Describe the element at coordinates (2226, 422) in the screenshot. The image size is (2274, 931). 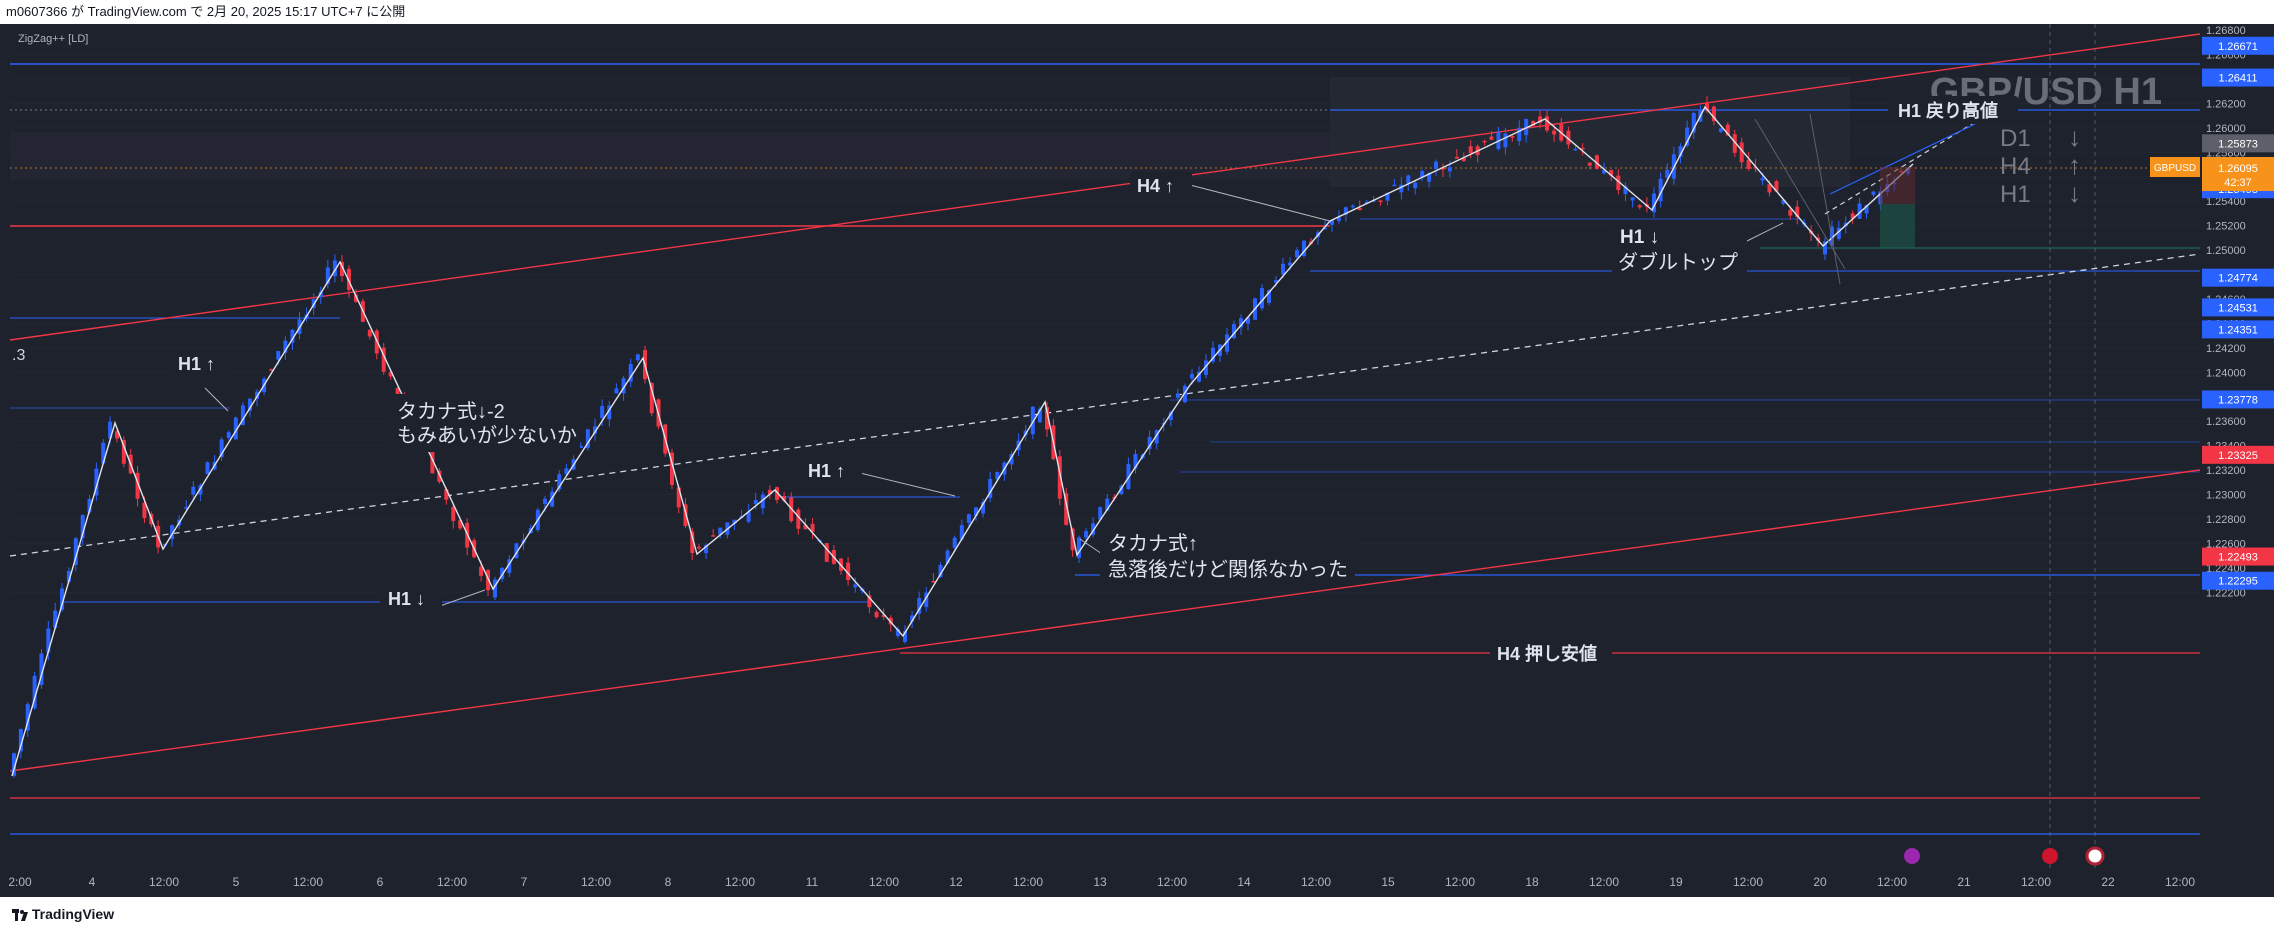
I see `price-tick: 1.23600` at that location.